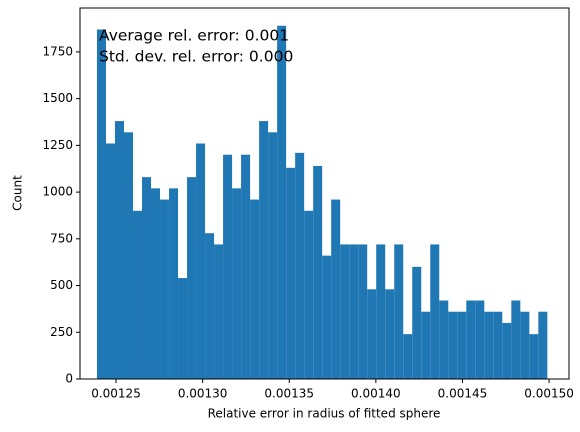 This screenshot has width=580, height=432. What do you see at coordinates (69, 379) in the screenshot?
I see `y-tick-label: 0` at bounding box center [69, 379].